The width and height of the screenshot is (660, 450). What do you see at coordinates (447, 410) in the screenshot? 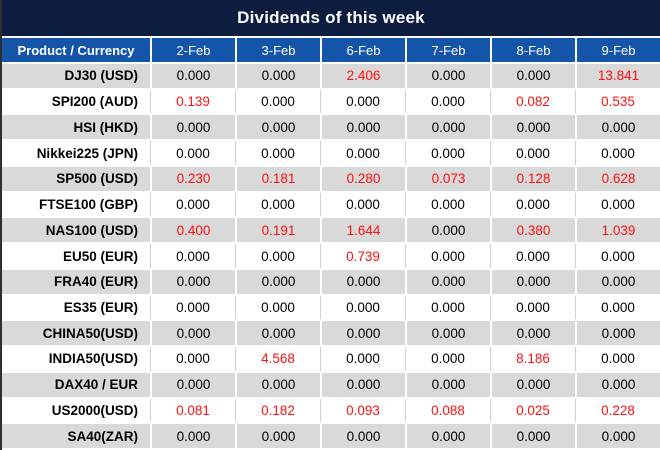
I see `dividend-value-cell: 0.088` at bounding box center [447, 410].